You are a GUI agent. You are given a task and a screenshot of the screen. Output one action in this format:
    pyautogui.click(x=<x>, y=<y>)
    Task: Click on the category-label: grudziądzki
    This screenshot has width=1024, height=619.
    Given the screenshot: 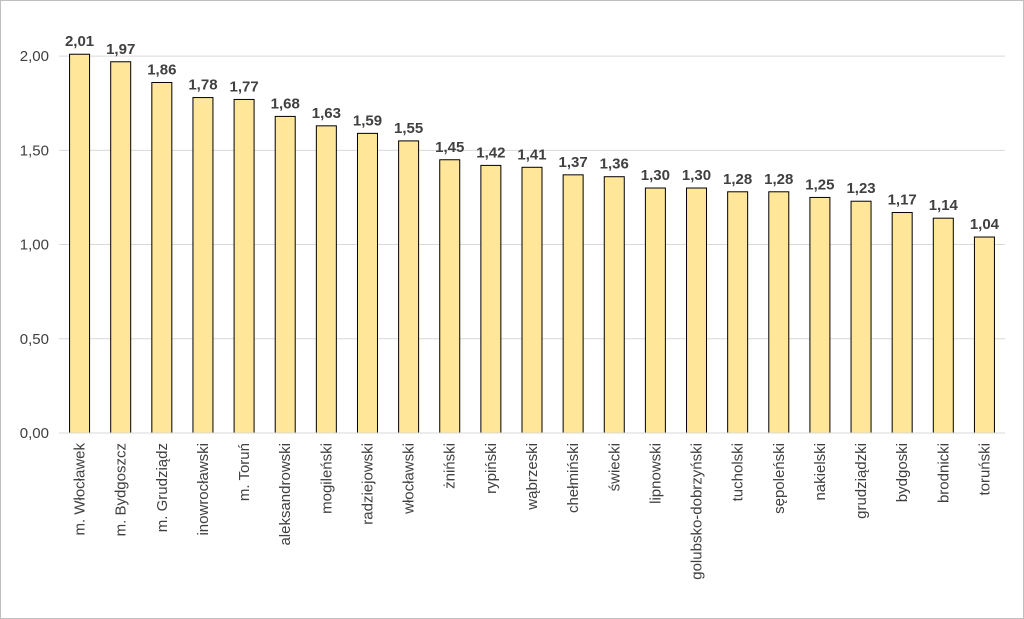 What is the action you would take?
    pyautogui.click(x=861, y=481)
    